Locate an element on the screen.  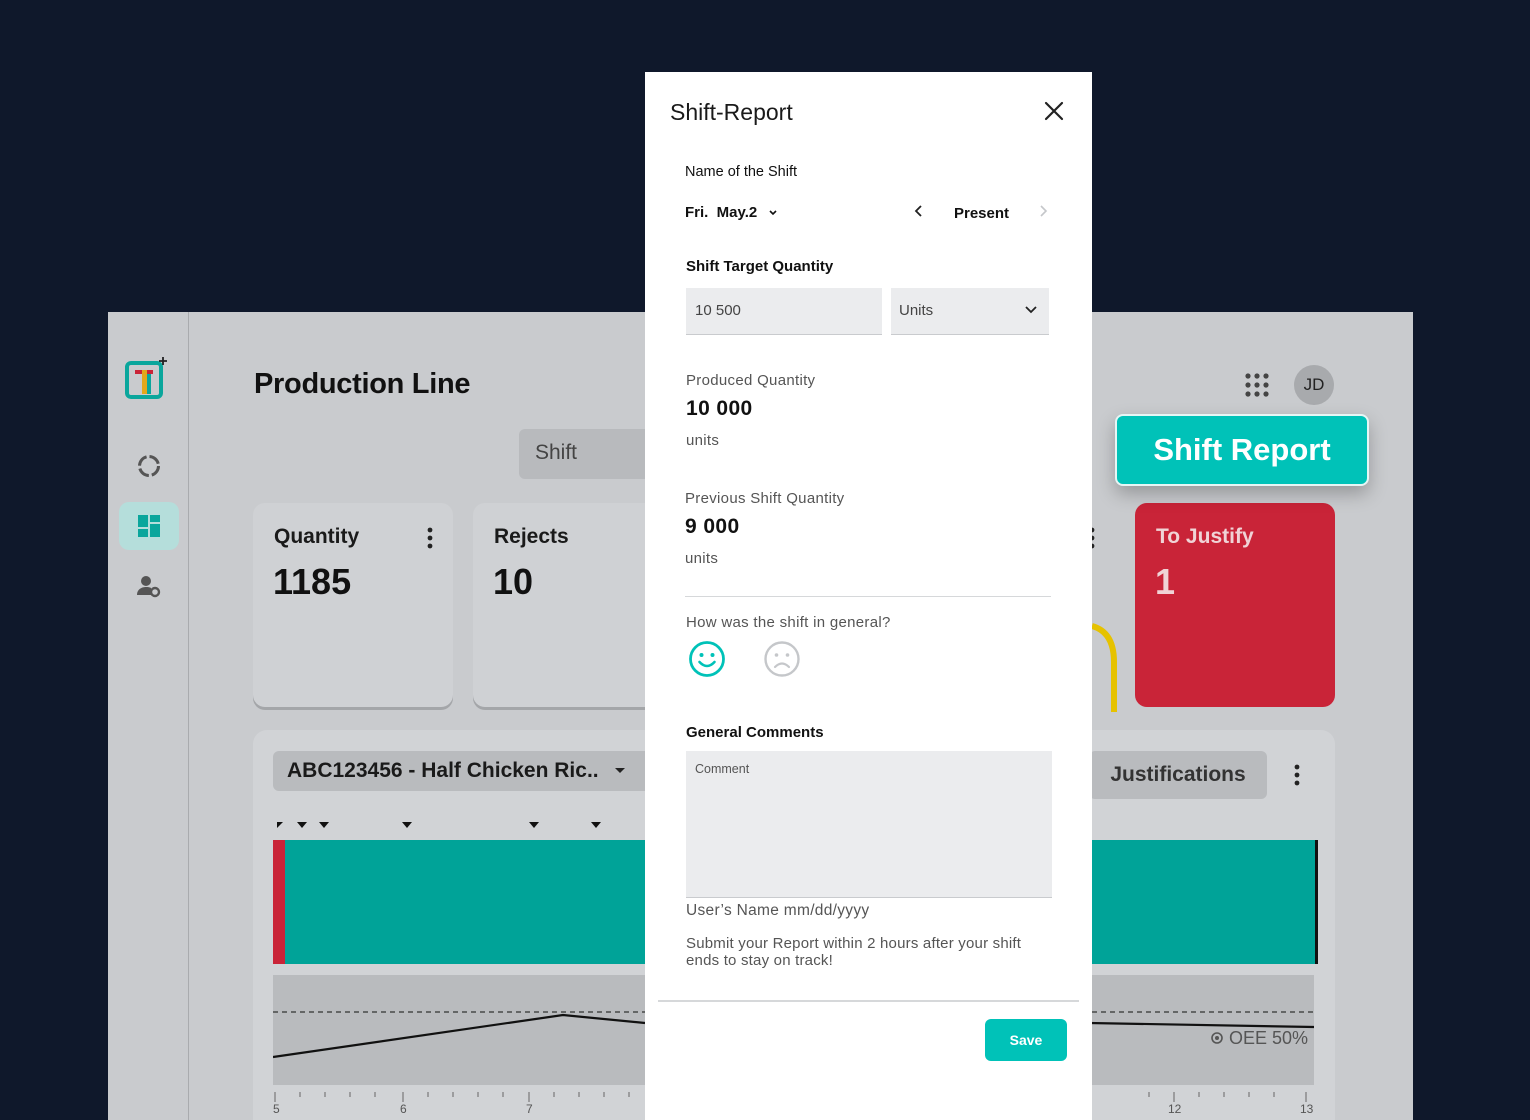
unit-value: Units is located at coordinates (916, 310).